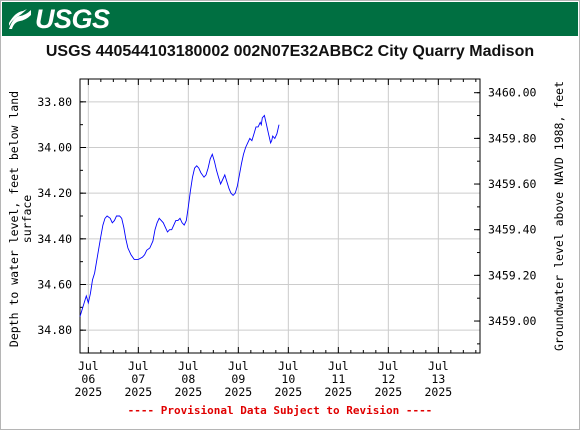 The height and width of the screenshot is (430, 580). I want to click on y2-axis-label: Groundwater level above NAVD 1988, feet, so click(559, 216).